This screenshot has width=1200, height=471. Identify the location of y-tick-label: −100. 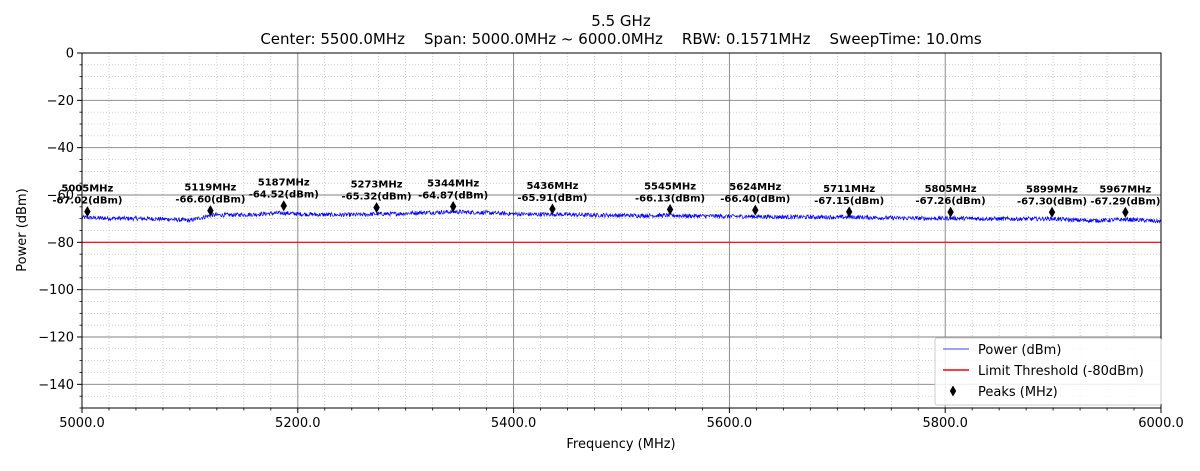
(56, 290).